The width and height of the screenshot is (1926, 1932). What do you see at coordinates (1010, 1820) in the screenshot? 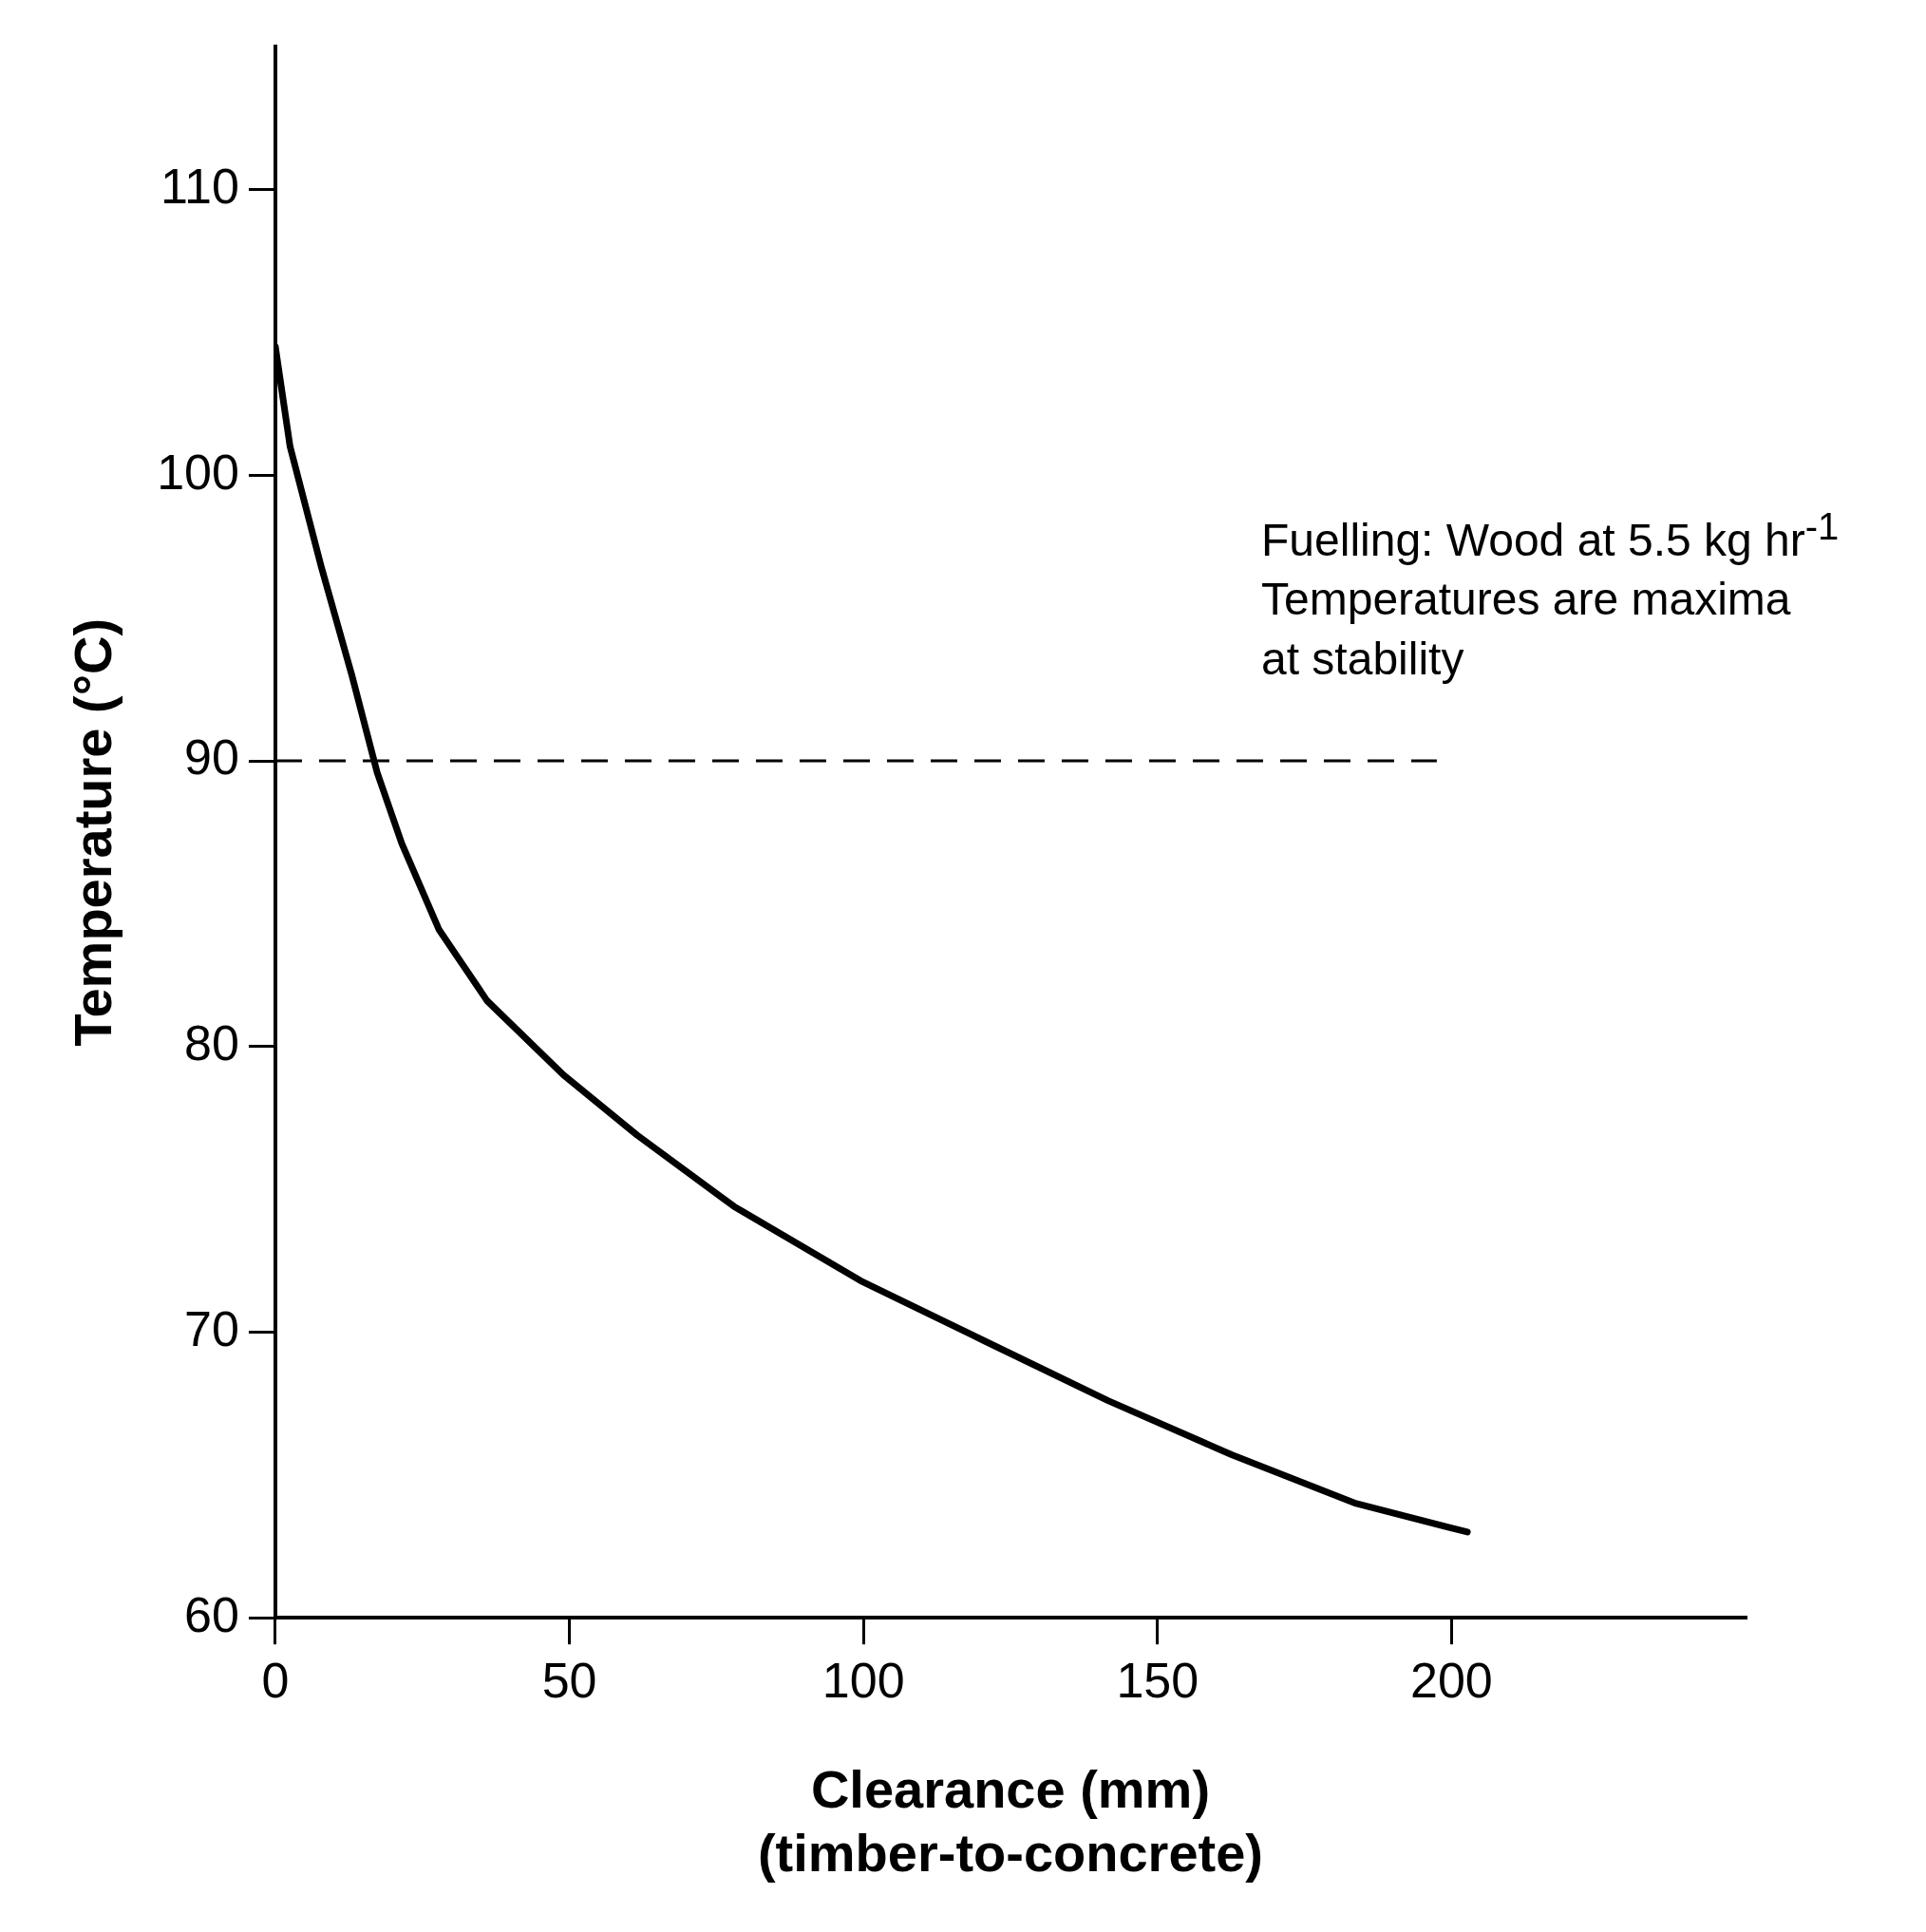
I see `x-axis-title: Clearance (mm) (timber-to-concrete)` at bounding box center [1010, 1820].